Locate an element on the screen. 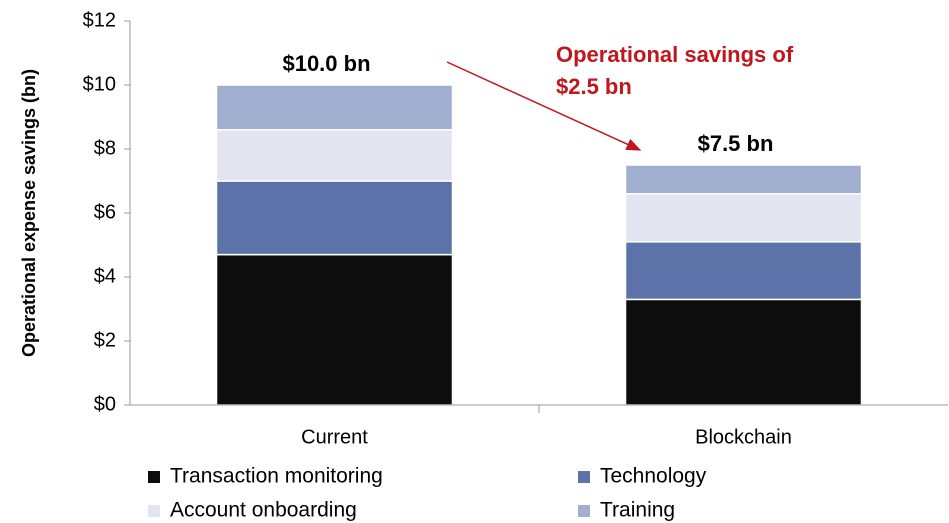 This screenshot has width=949, height=523. legend-label: Training is located at coordinates (637, 510).